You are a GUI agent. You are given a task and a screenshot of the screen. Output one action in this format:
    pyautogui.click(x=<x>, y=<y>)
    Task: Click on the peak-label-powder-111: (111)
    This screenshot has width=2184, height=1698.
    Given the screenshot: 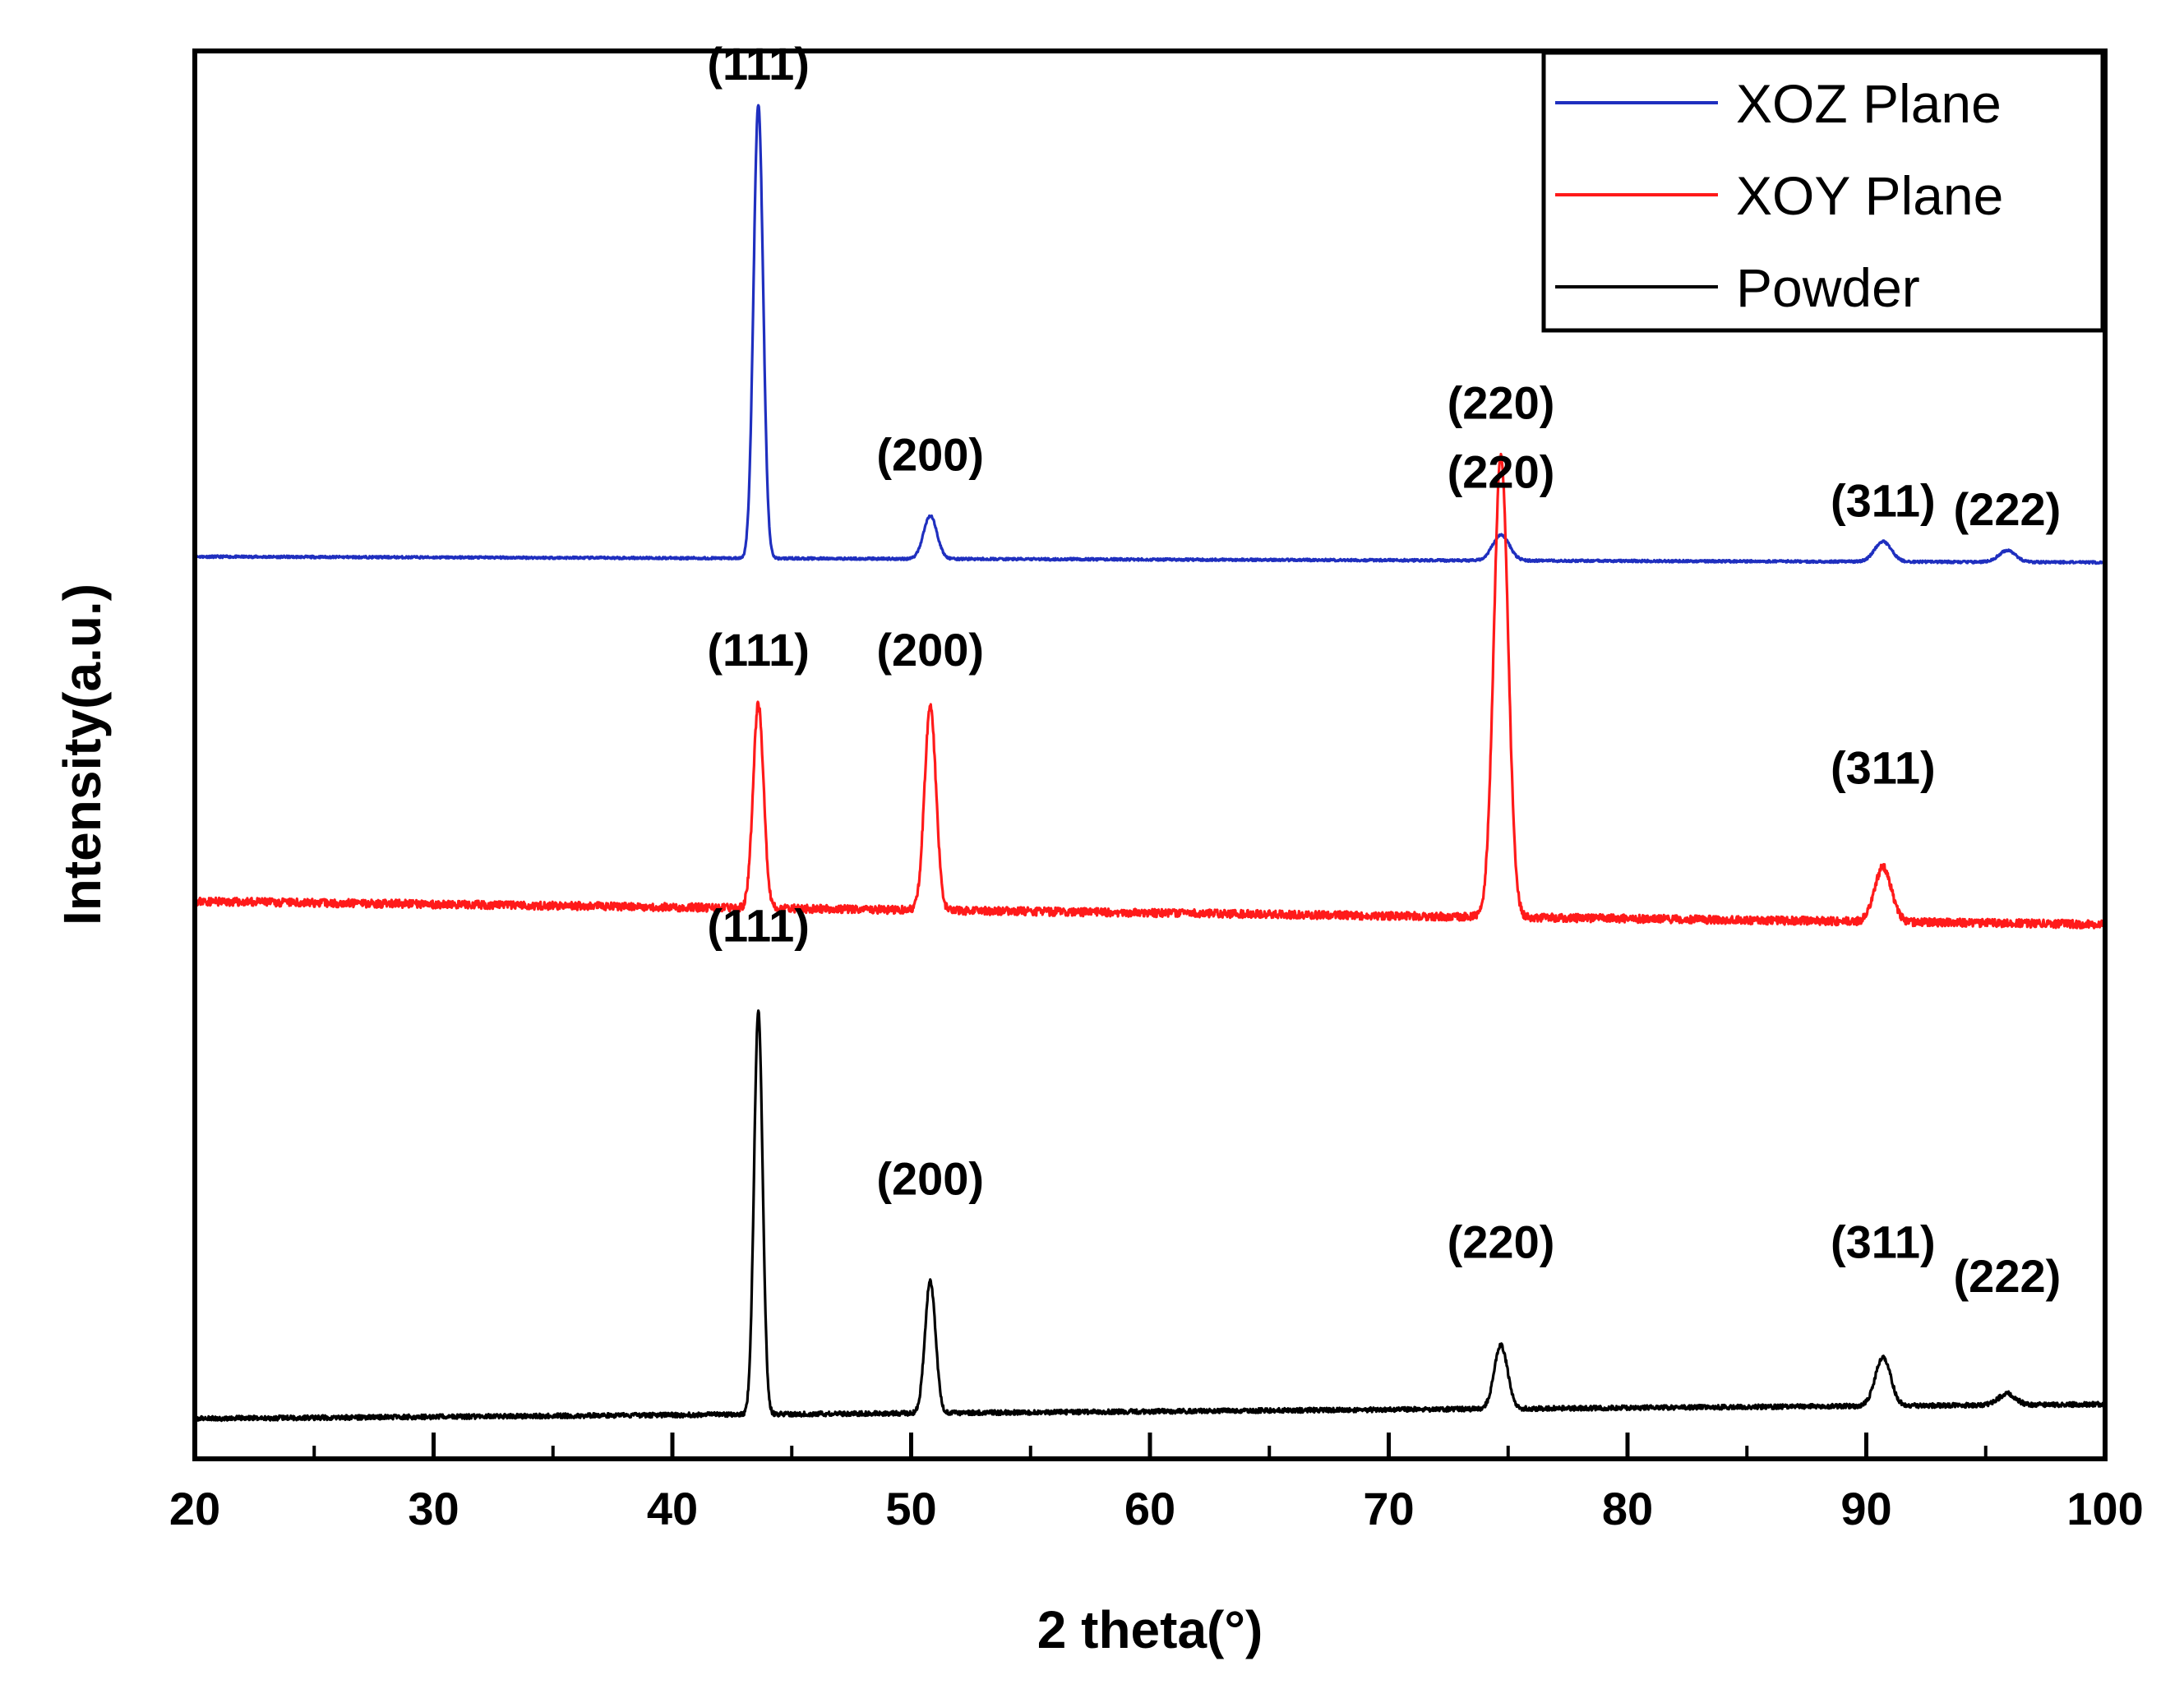 What is the action you would take?
    pyautogui.click(x=758, y=926)
    